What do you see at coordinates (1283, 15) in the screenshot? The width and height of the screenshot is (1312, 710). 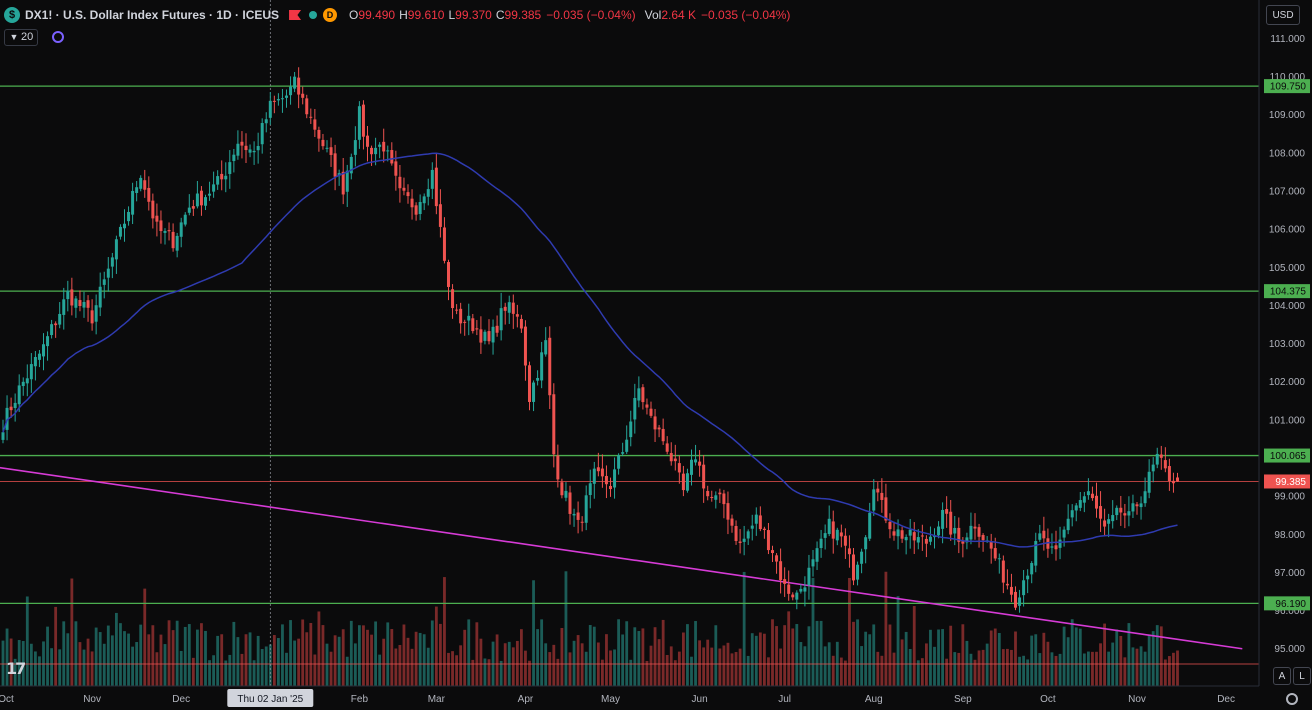 I see `currency-button: USD` at bounding box center [1283, 15].